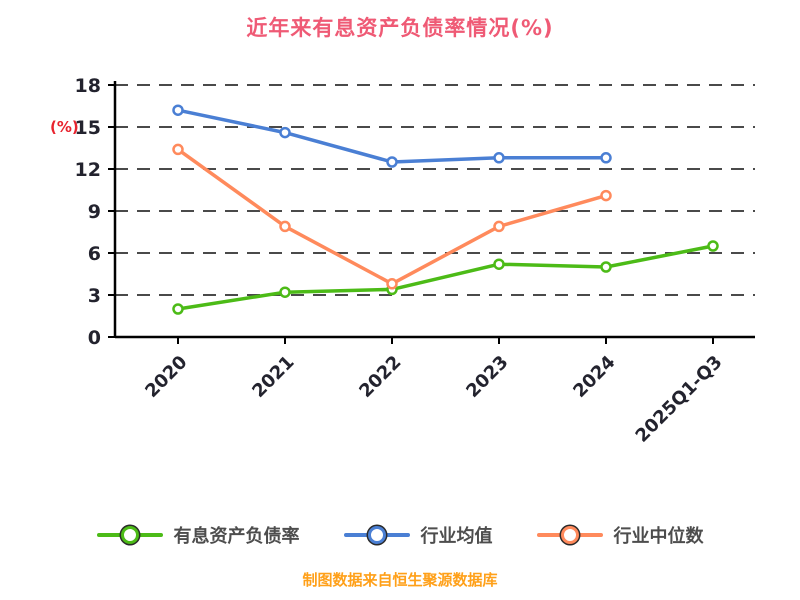 Image resolution: width=800 pixels, height=600 pixels. What do you see at coordinates (418, 535) in the screenshot?
I see `legend-item-1: 行业均值` at bounding box center [418, 535].